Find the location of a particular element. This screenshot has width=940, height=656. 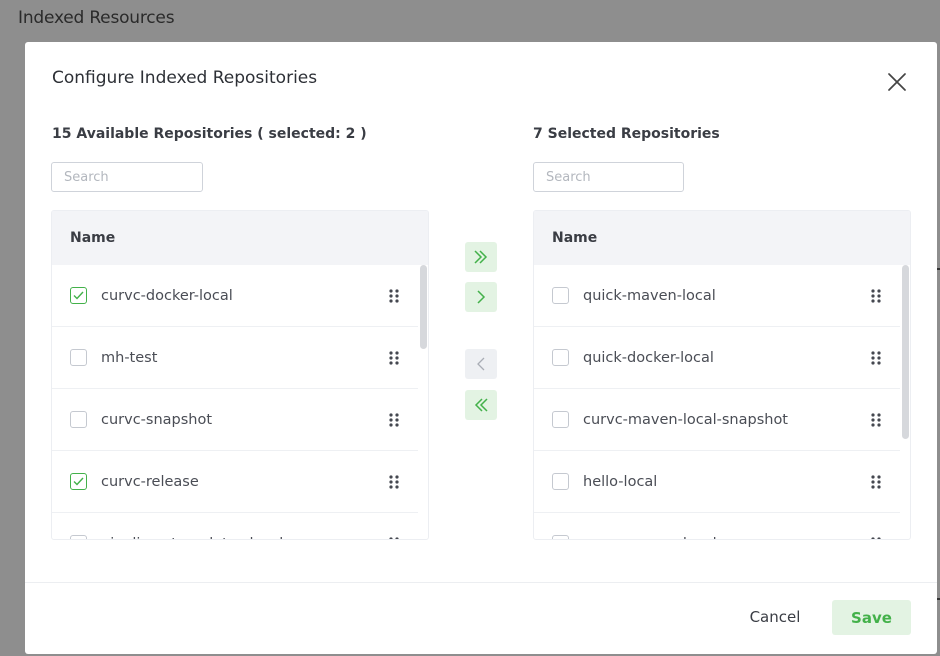

available-search-input is located at coordinates (127, 177).